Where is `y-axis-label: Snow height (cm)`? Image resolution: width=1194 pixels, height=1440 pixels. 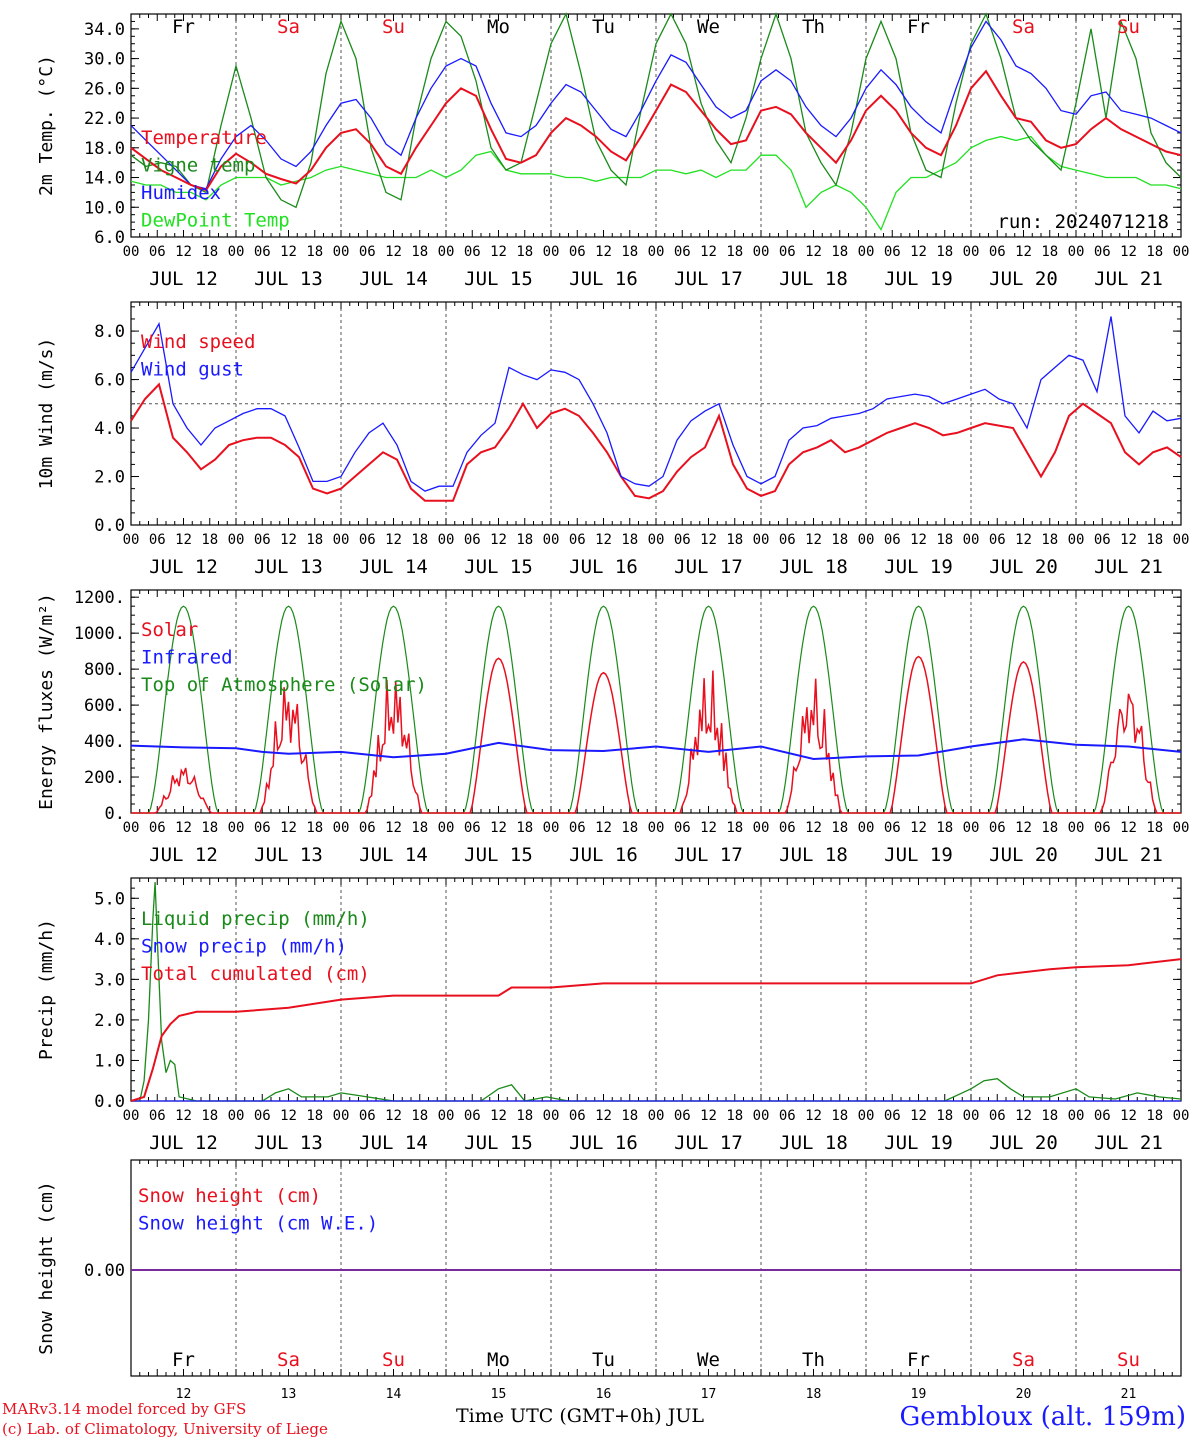
y-axis-label: Snow height (cm) is located at coordinates (46, 1267).